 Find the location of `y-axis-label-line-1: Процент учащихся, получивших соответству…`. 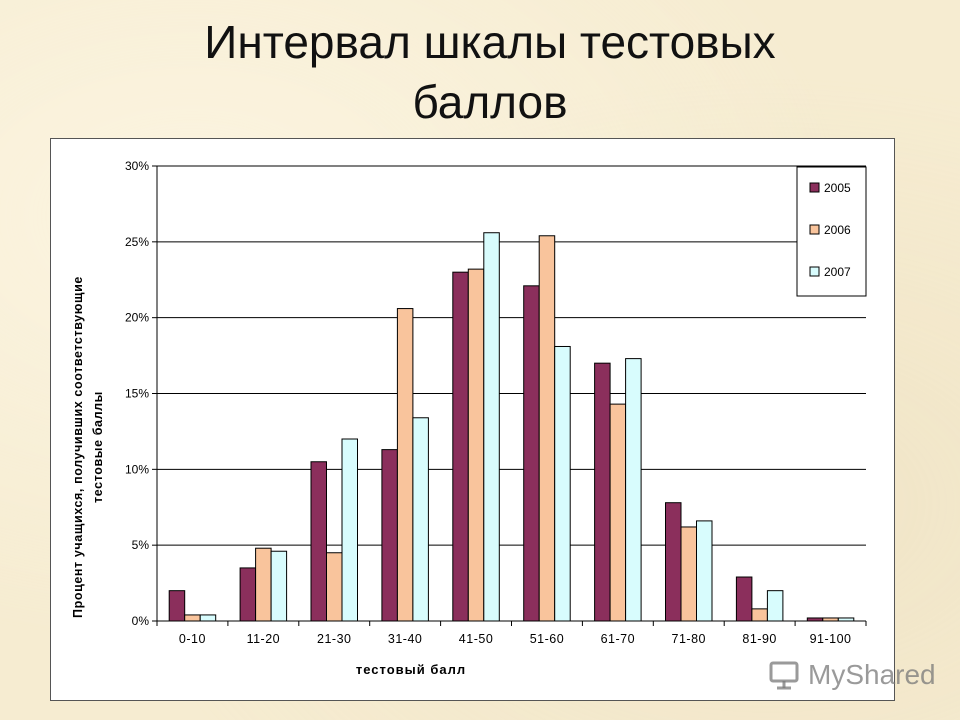

y-axis-label-line-1: Процент учащихся, получивших соответству… is located at coordinates (78, 447).